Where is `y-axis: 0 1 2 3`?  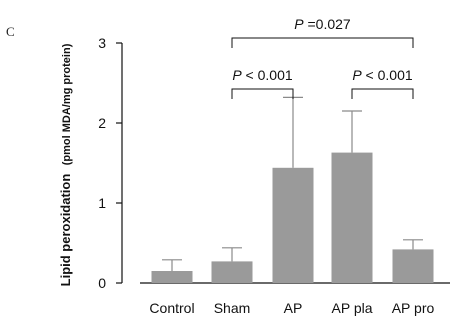
y-axis: 0 1 2 3 is located at coordinates (110, 163).